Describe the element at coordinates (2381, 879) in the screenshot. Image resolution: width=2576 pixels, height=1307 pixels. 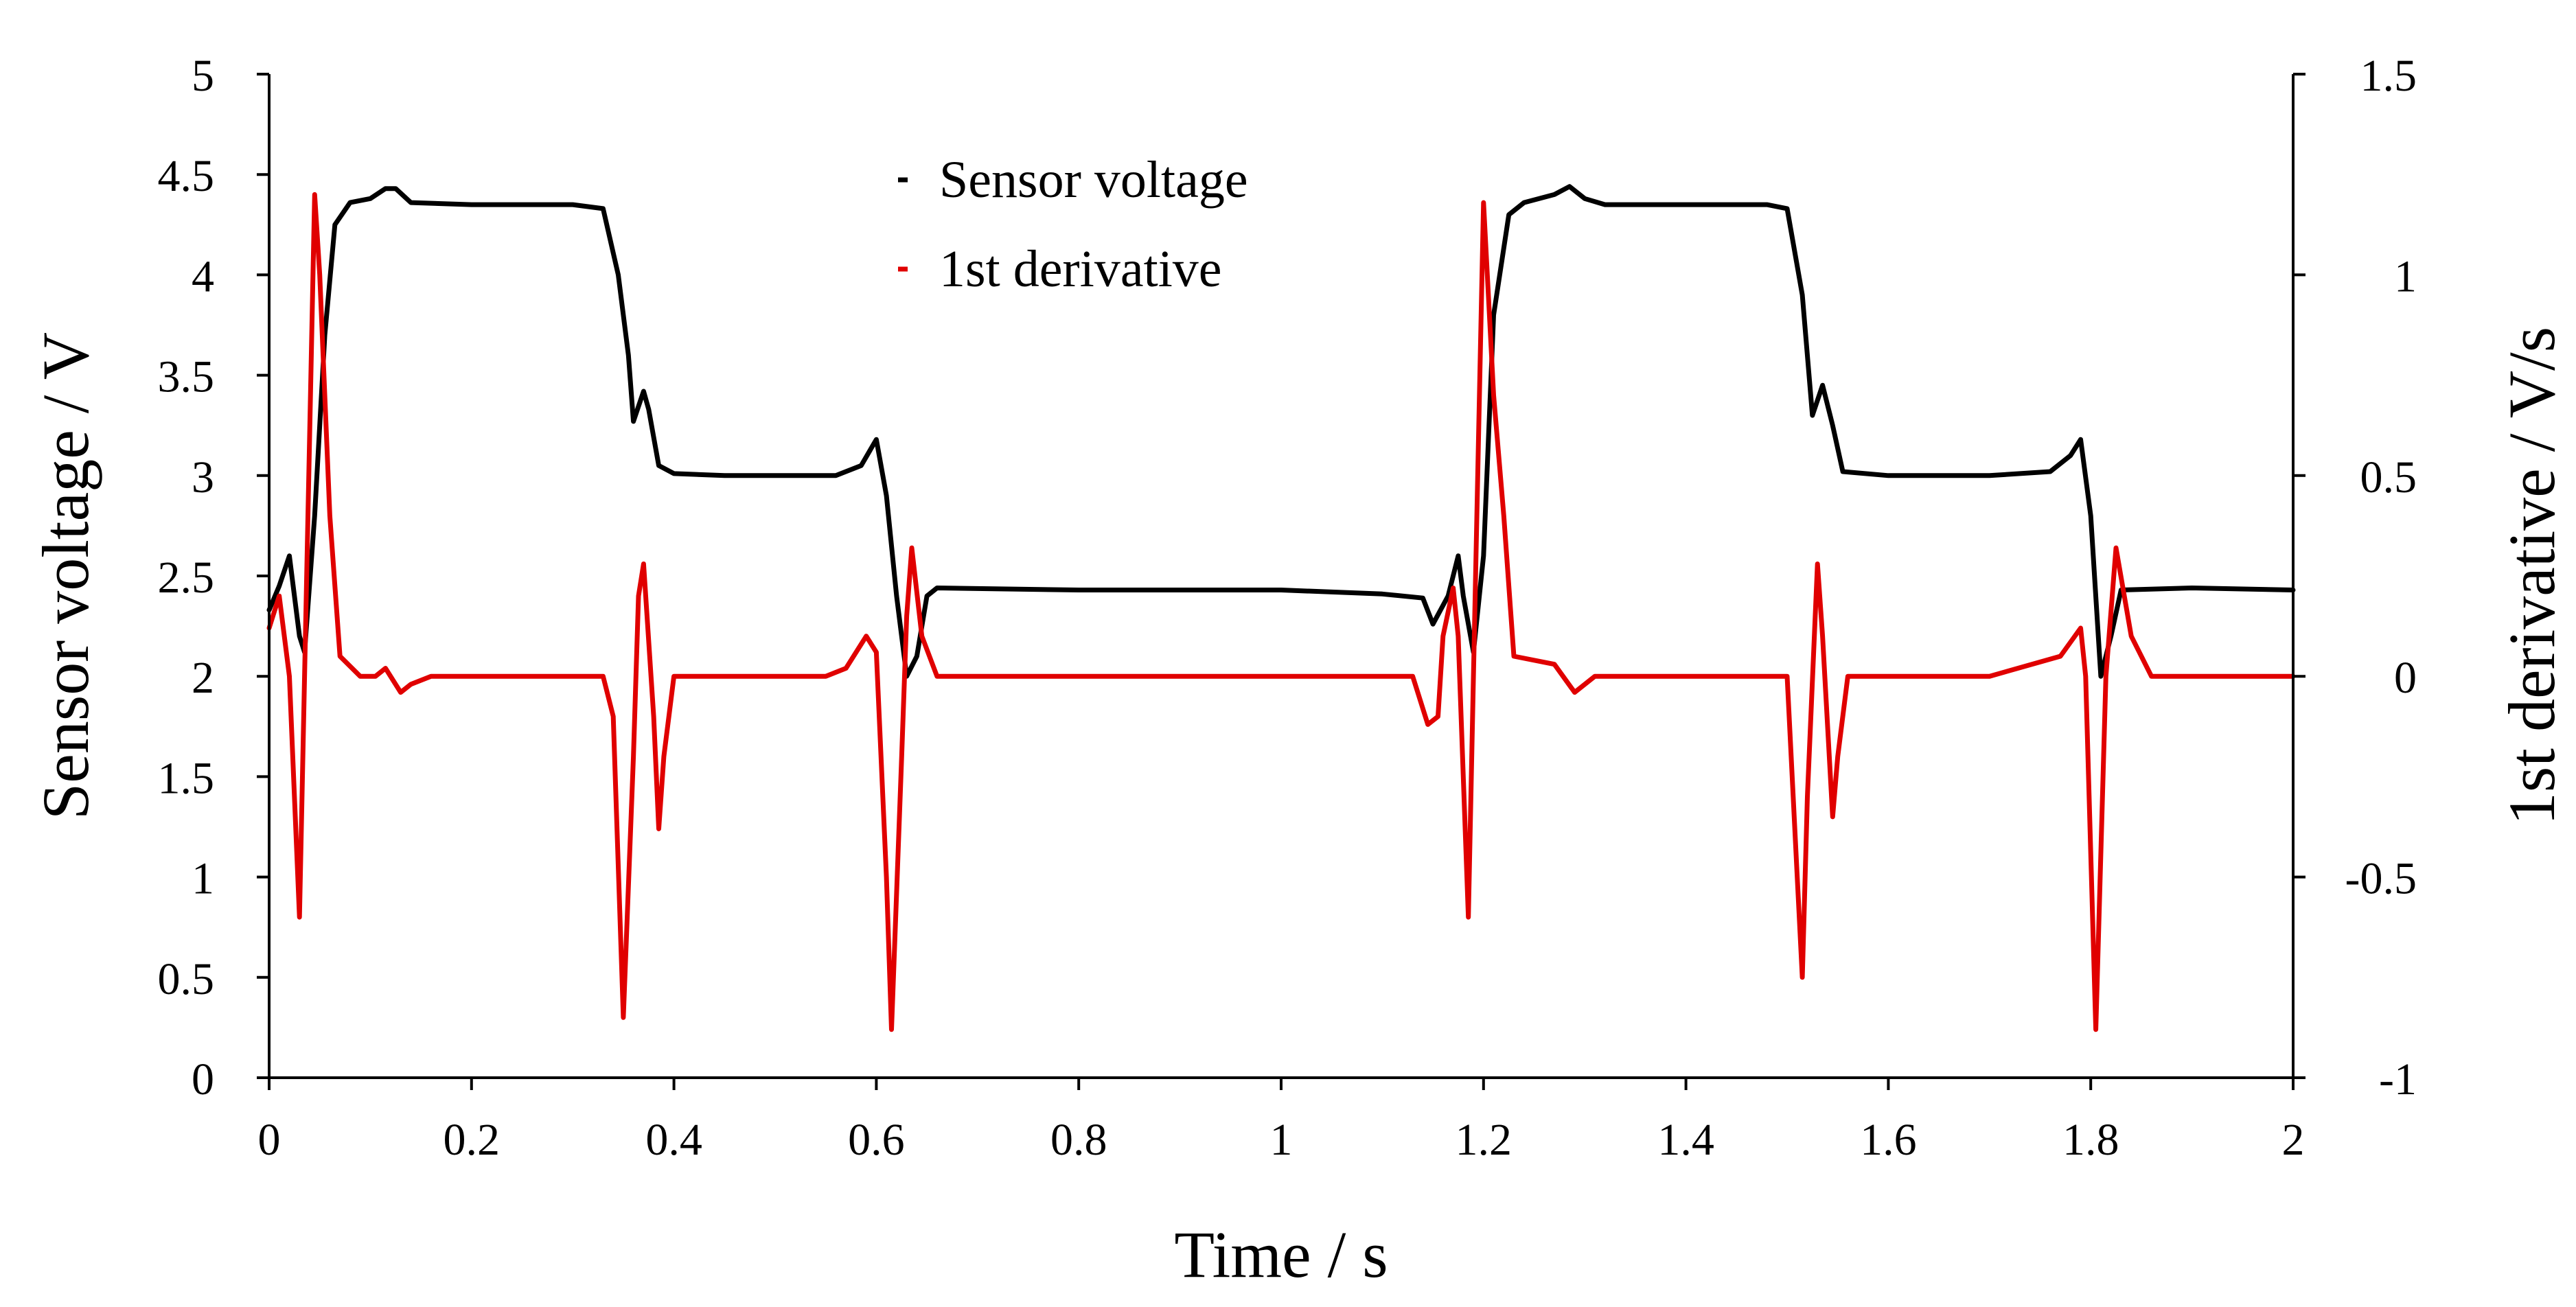
I see `y2-tick-label: -0.5` at that location.